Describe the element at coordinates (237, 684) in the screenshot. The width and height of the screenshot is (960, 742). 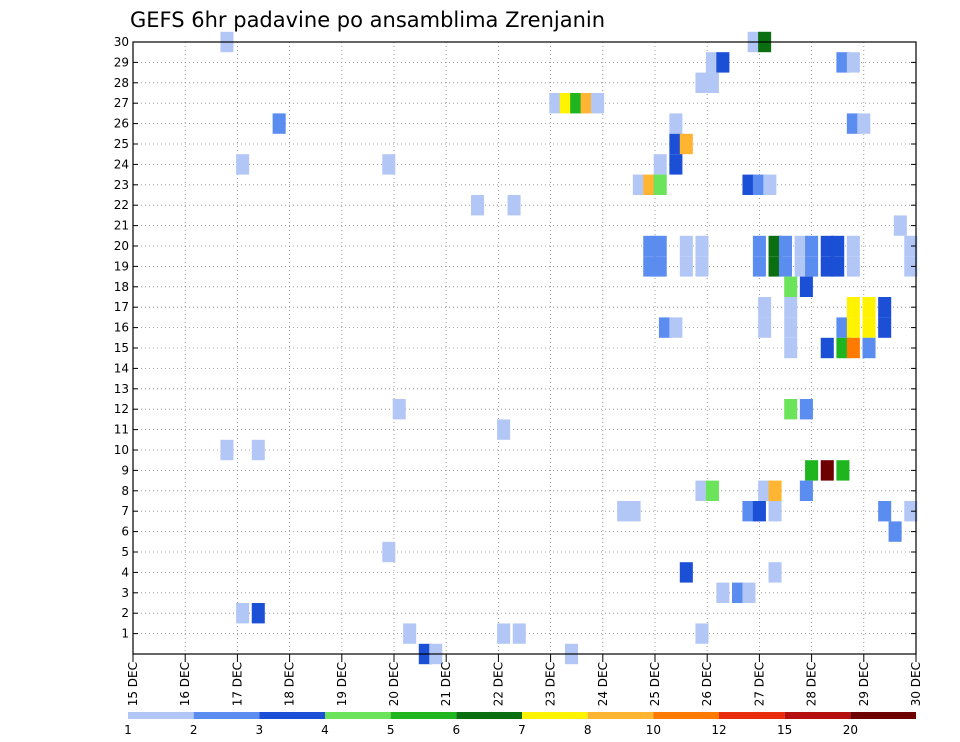
I see `x-tick-label: 17 DEC` at that location.